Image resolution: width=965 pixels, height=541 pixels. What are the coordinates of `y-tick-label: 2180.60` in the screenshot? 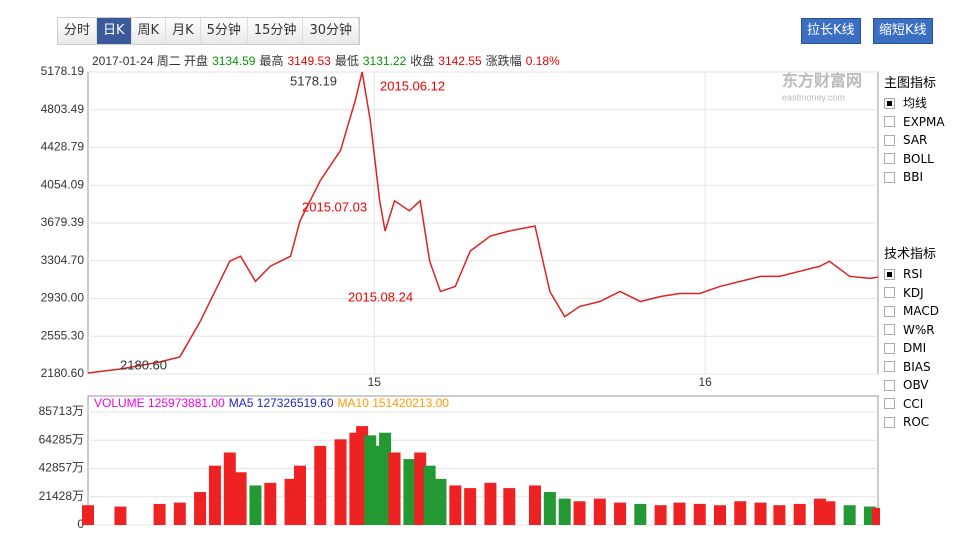 It's located at (63, 373).